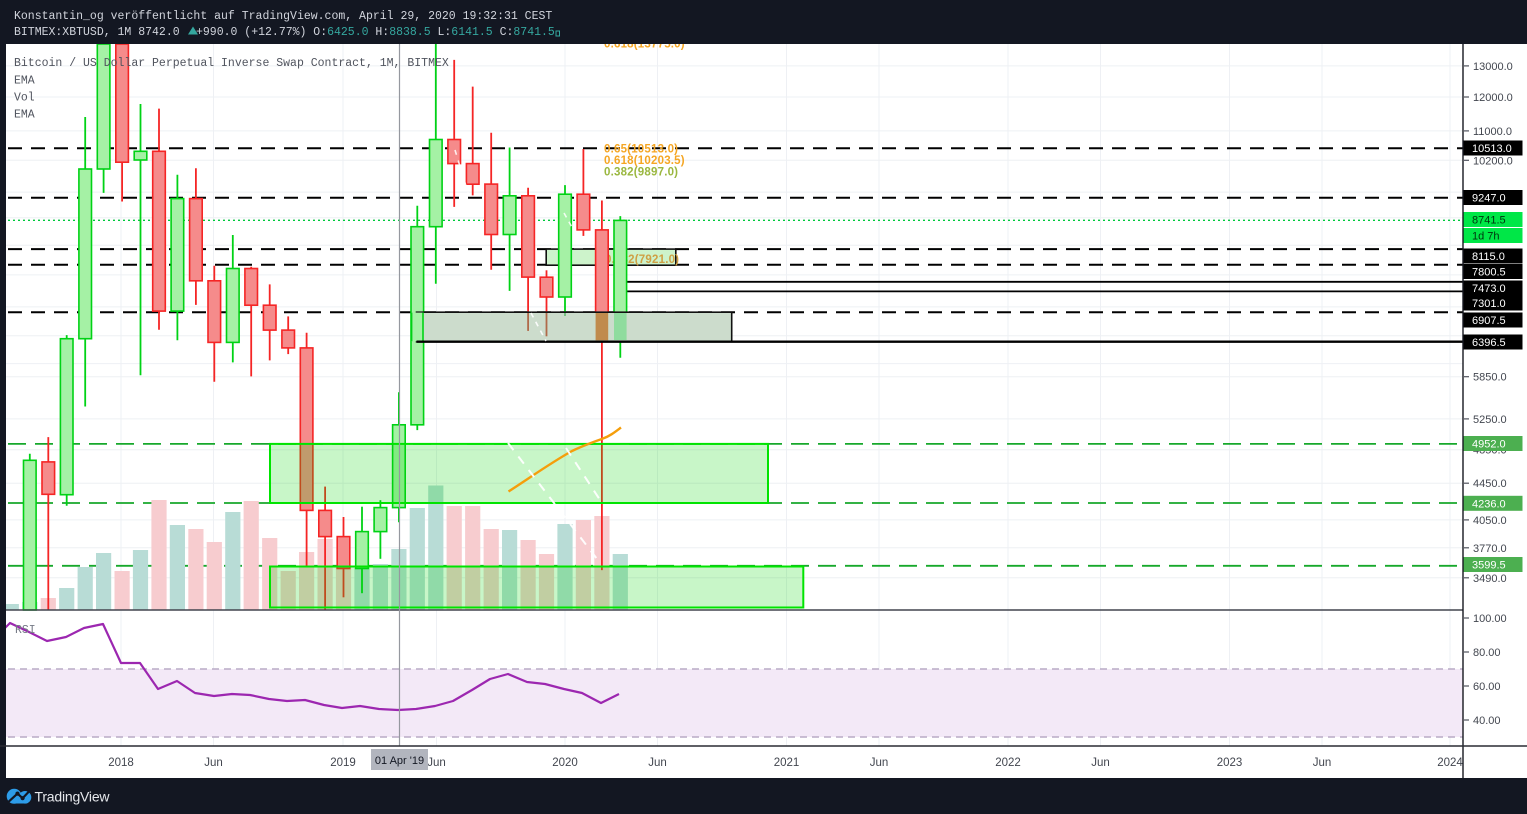  I want to click on svg-text: 7800.5, so click(1489, 273).